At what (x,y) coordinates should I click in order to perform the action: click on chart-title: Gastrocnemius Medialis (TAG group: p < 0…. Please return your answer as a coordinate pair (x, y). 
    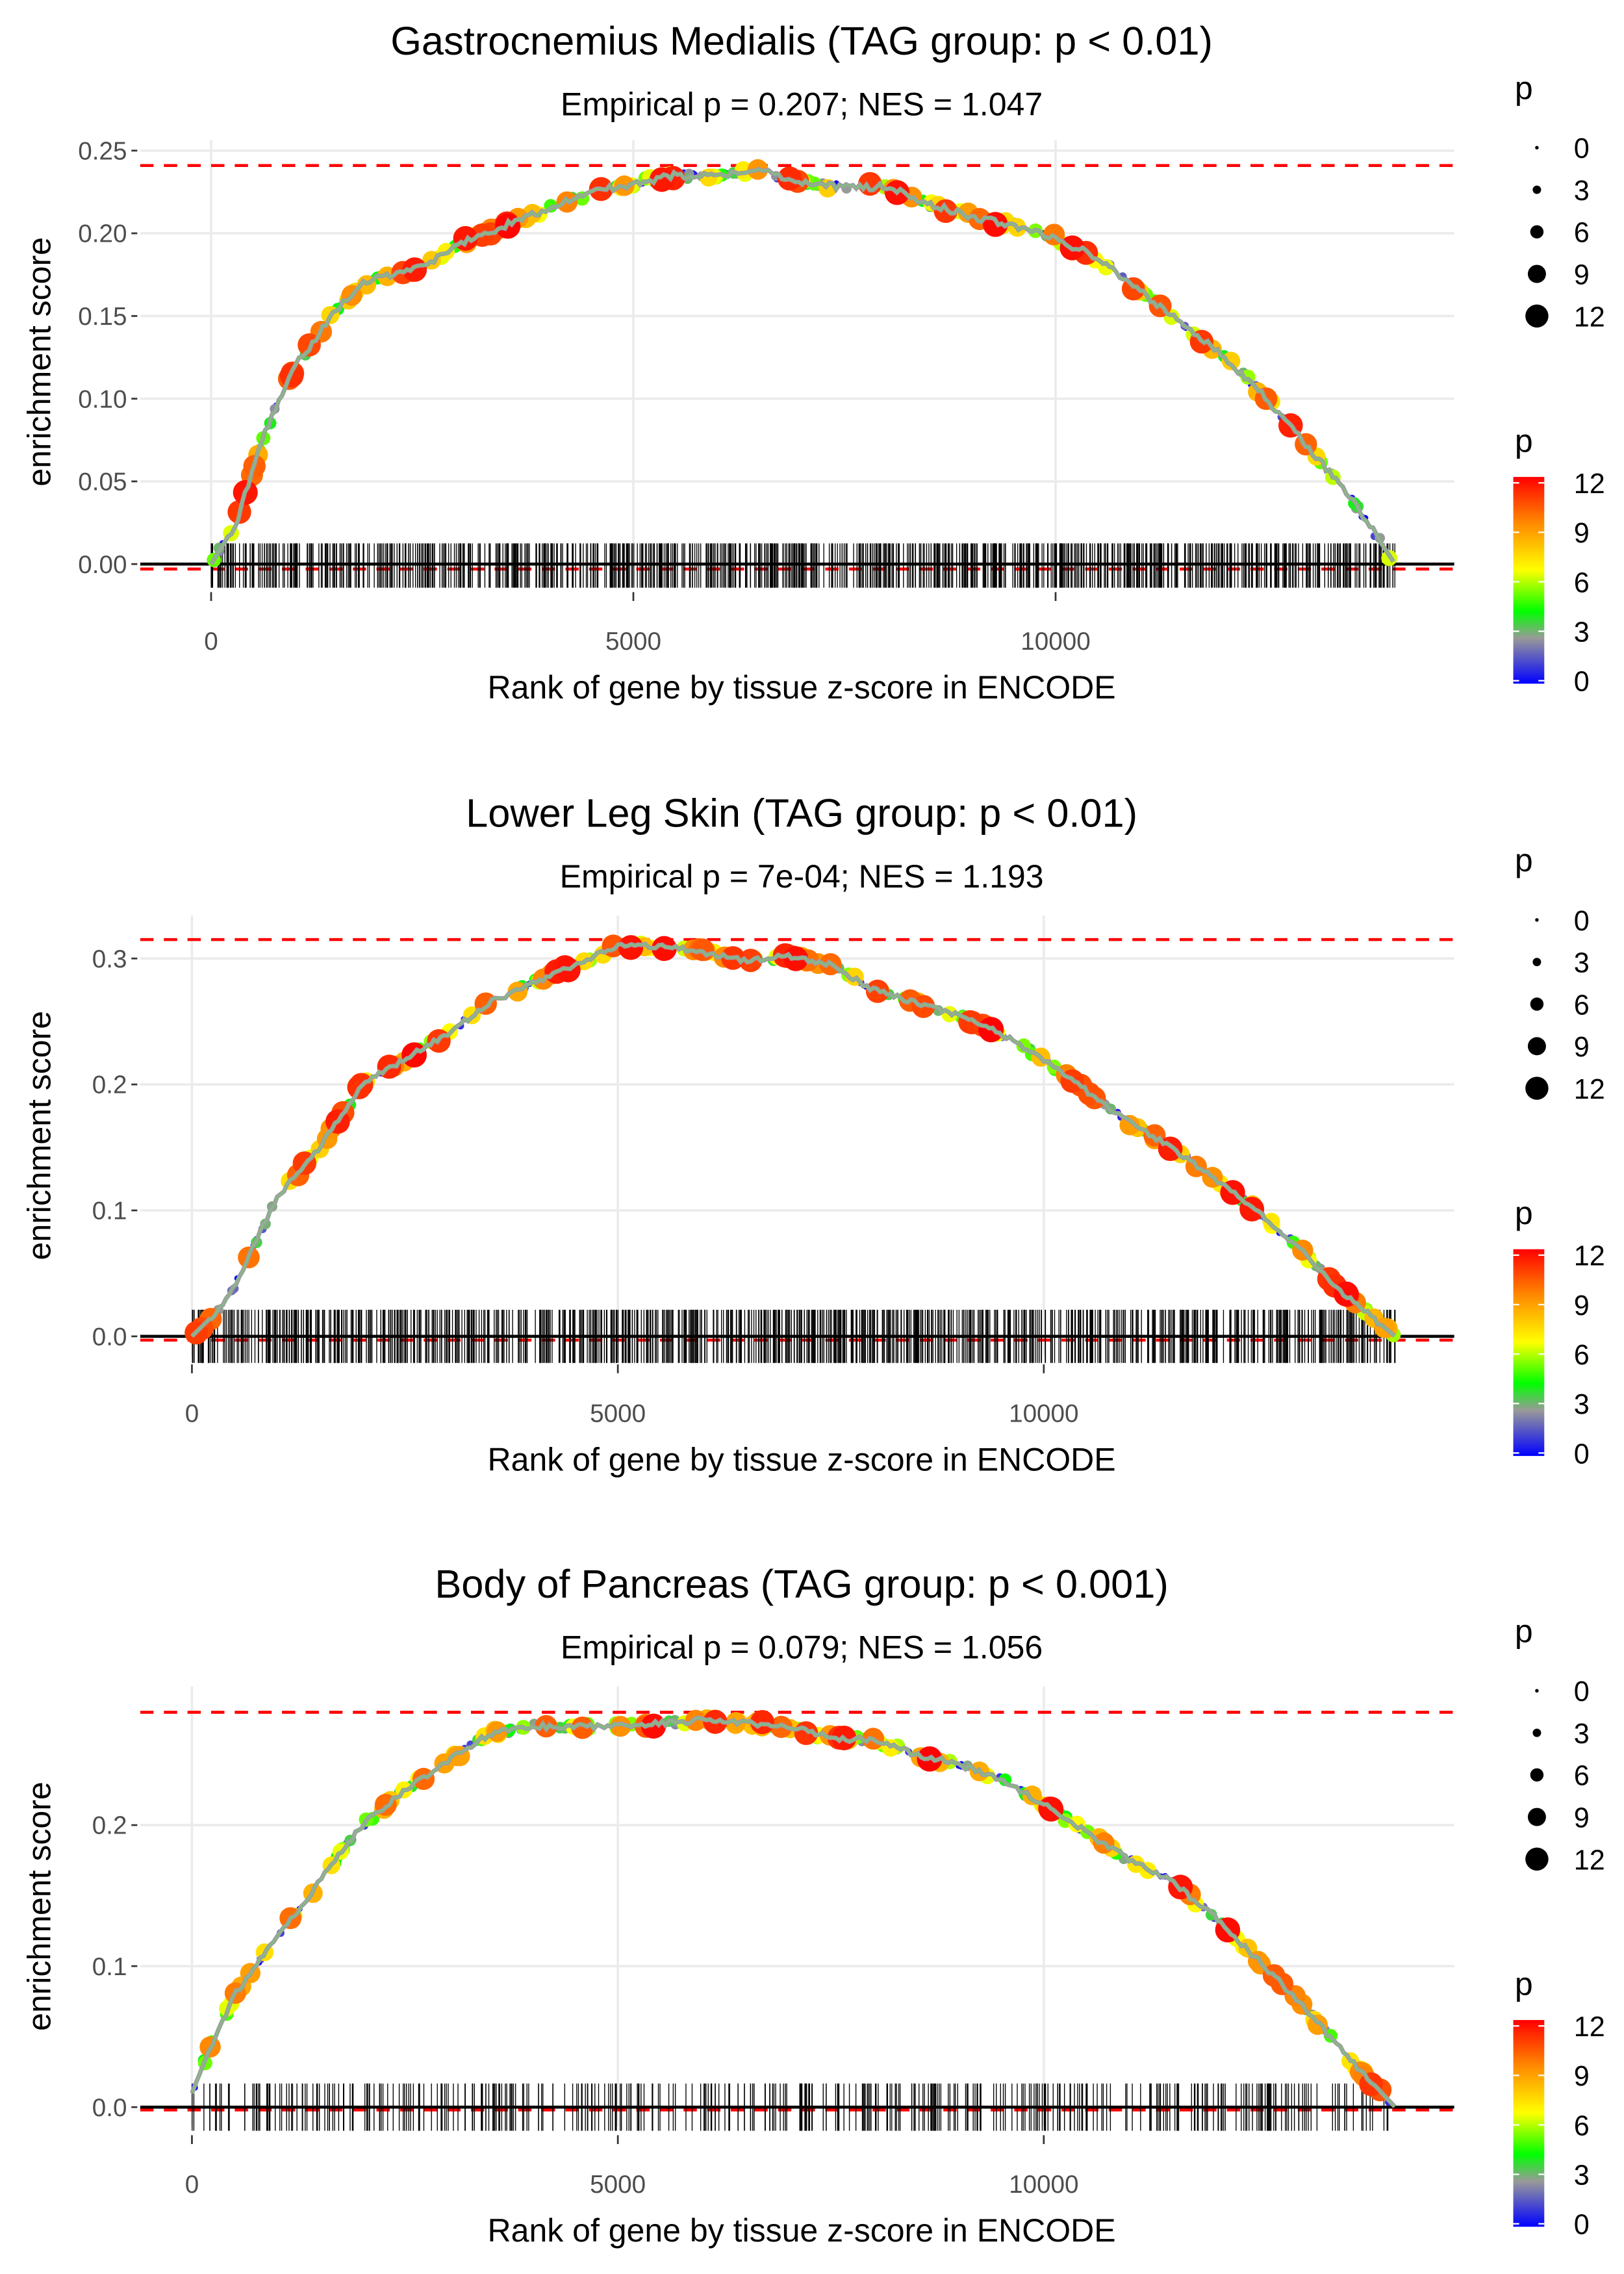
    Looking at the image, I should click on (801, 41).